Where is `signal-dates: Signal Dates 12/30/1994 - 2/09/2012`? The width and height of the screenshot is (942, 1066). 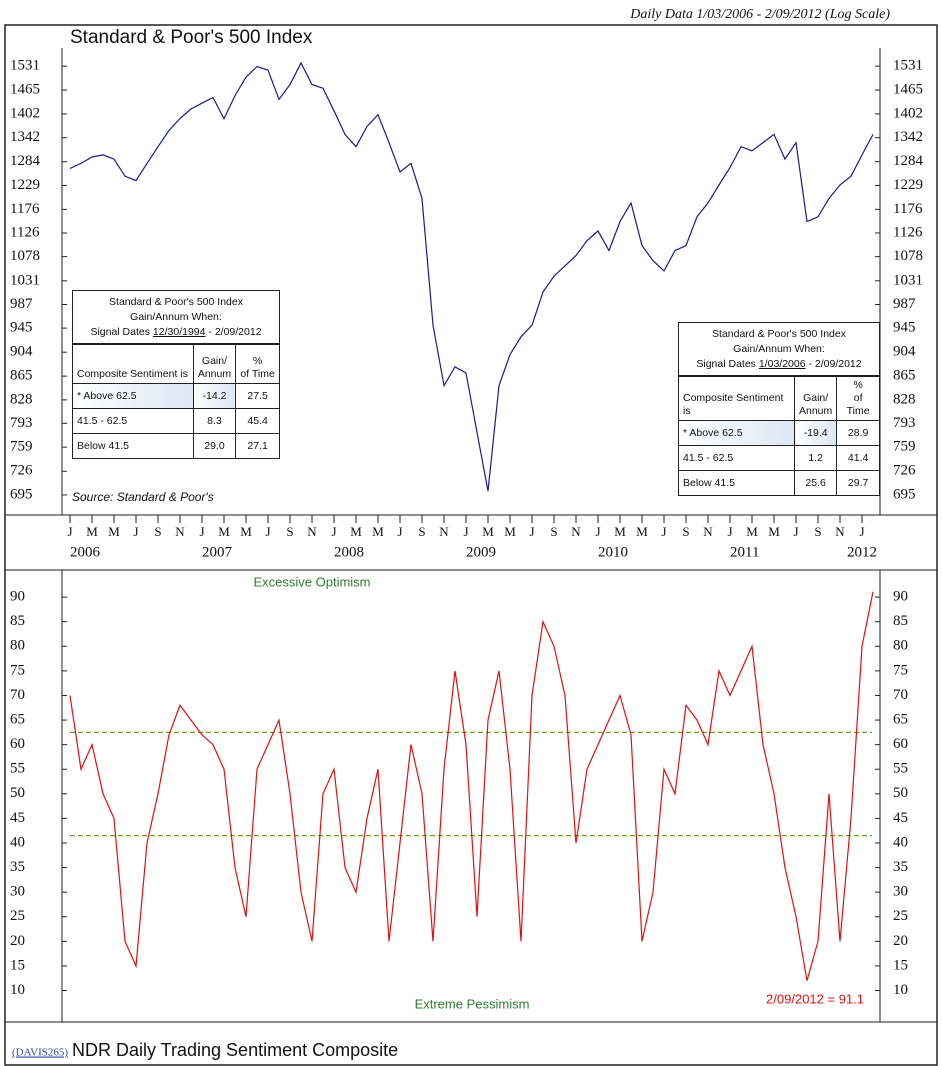 signal-dates: Signal Dates 12/30/1994 - 2/09/2012 is located at coordinates (176, 332).